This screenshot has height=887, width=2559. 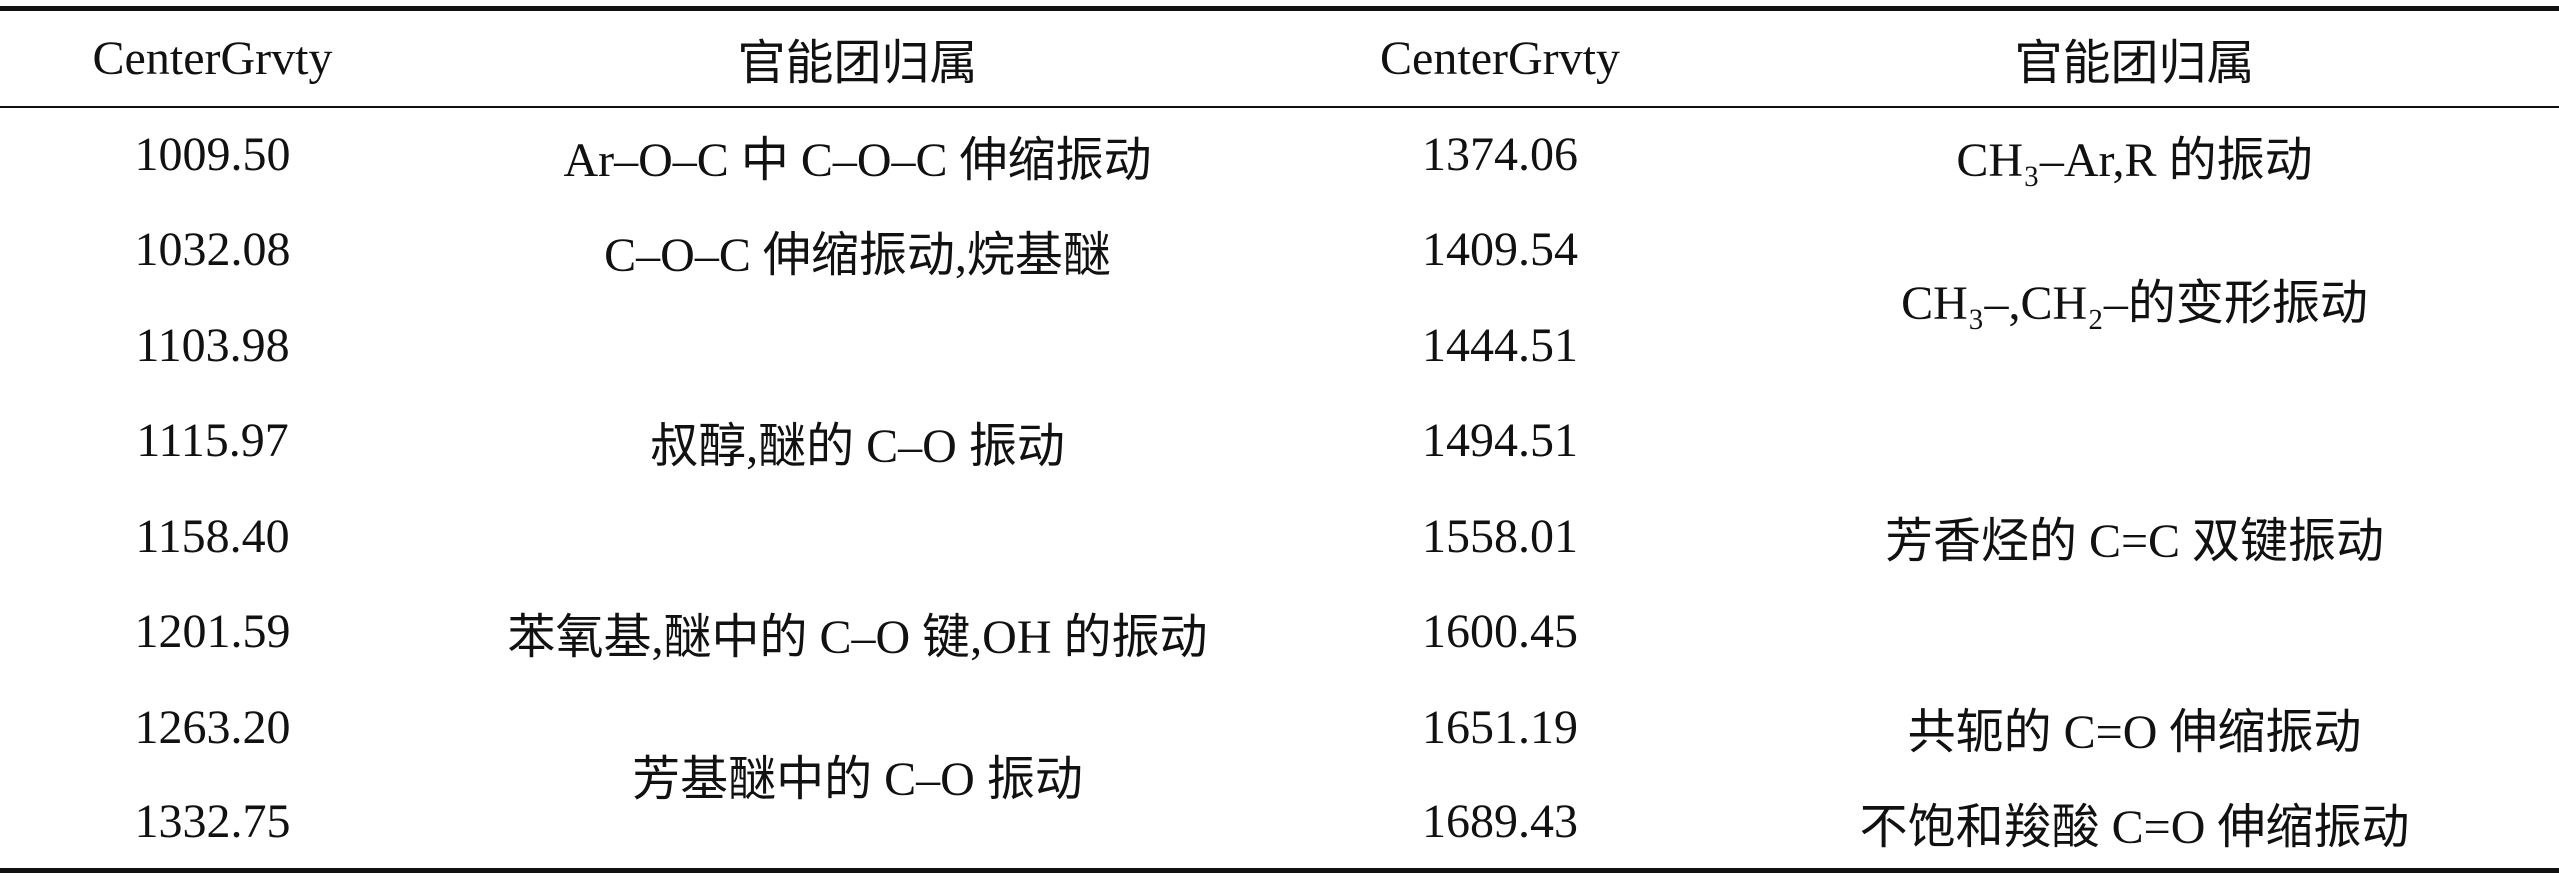 I want to click on cell: 不饱和羧酸 C=O 伸缩振动, so click(x=2134, y=827).